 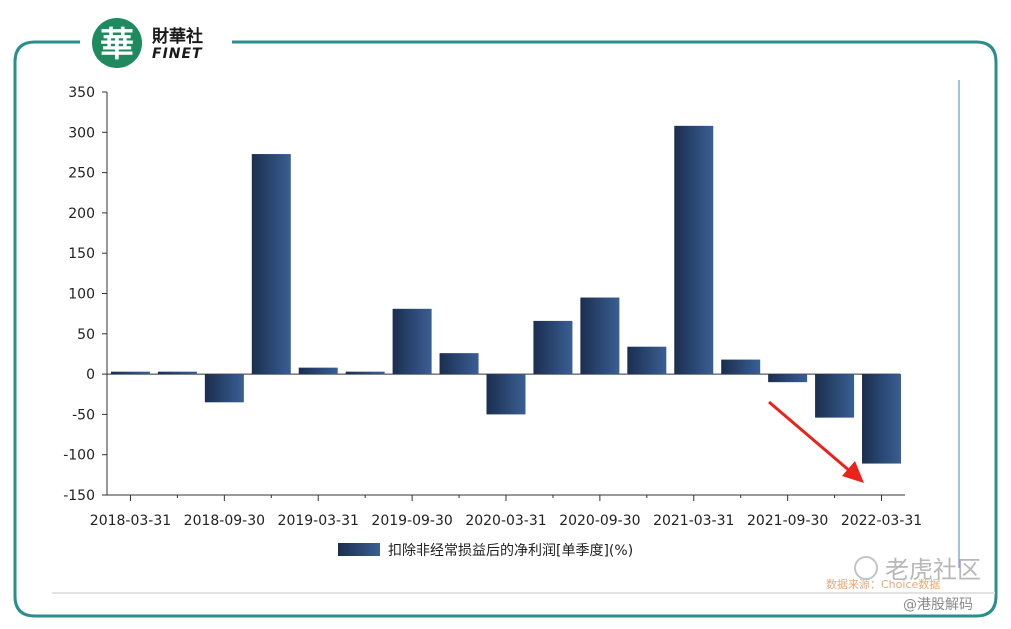 I want to click on logo-badge, so click(x=117, y=43).